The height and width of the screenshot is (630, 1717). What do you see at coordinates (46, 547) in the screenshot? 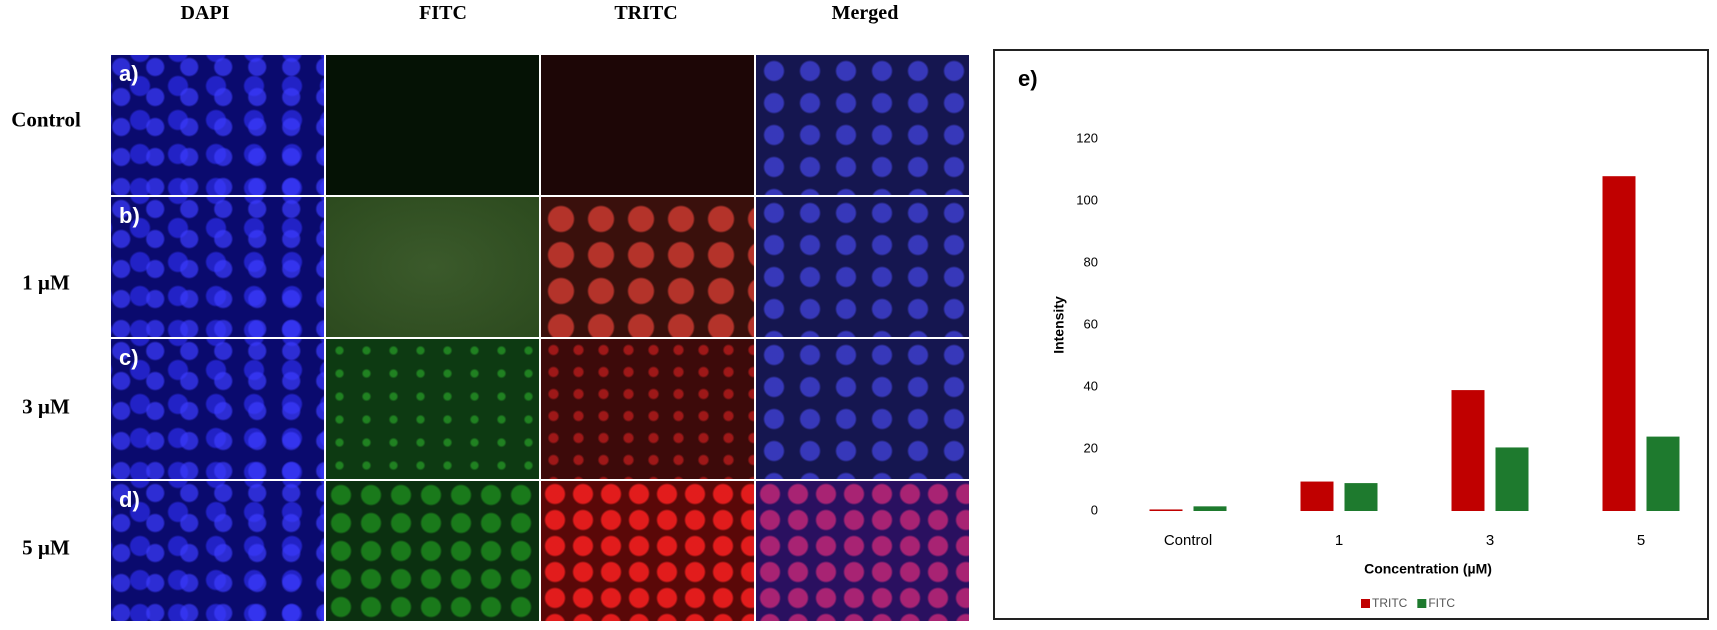
I see `row-label: 5 µM` at bounding box center [46, 547].